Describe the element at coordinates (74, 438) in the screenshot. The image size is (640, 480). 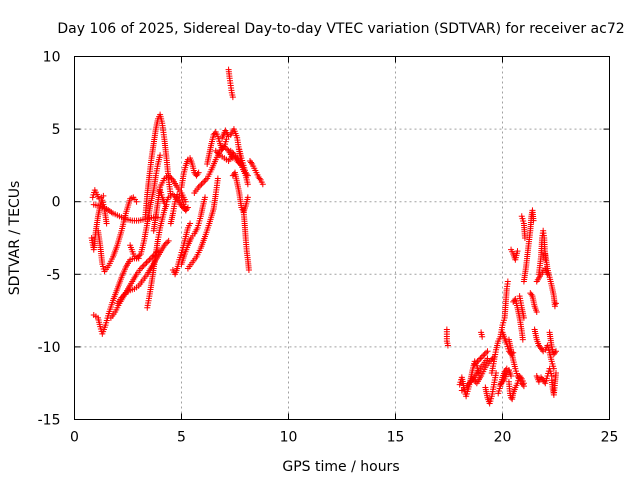
I see `x-tick-label: 0` at that location.